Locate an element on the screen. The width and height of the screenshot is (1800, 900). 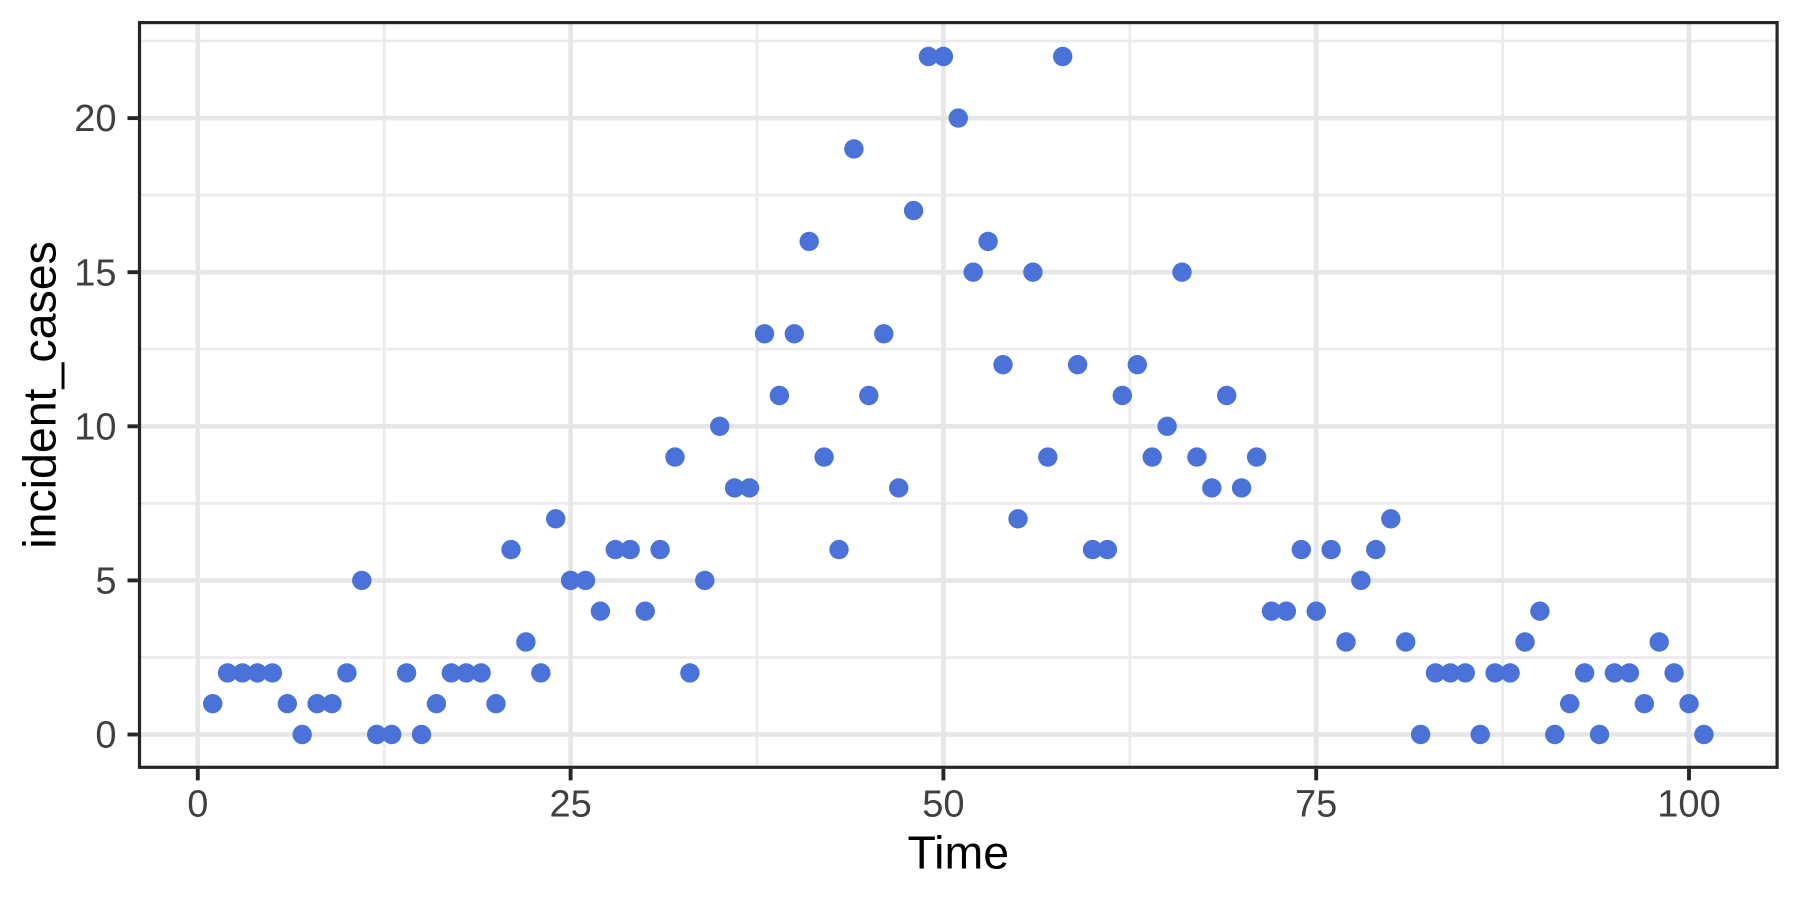
svg-text: 50 is located at coordinates (943, 805).